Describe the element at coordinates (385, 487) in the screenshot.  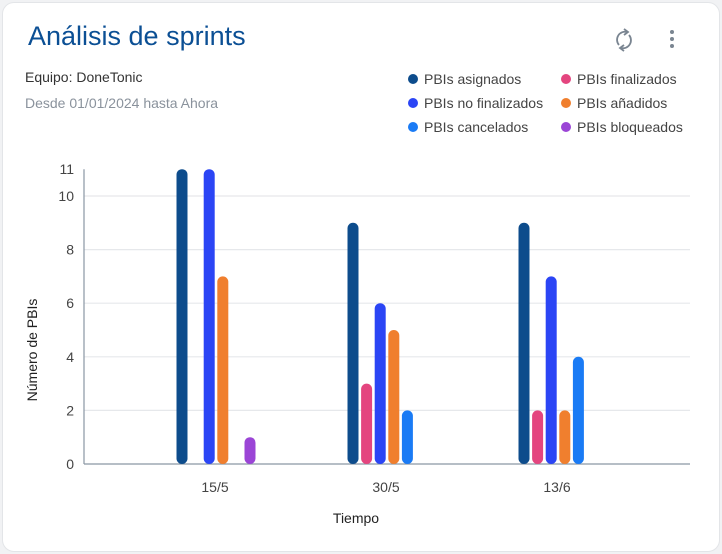
I see `x-tick-label: 30/5` at that location.